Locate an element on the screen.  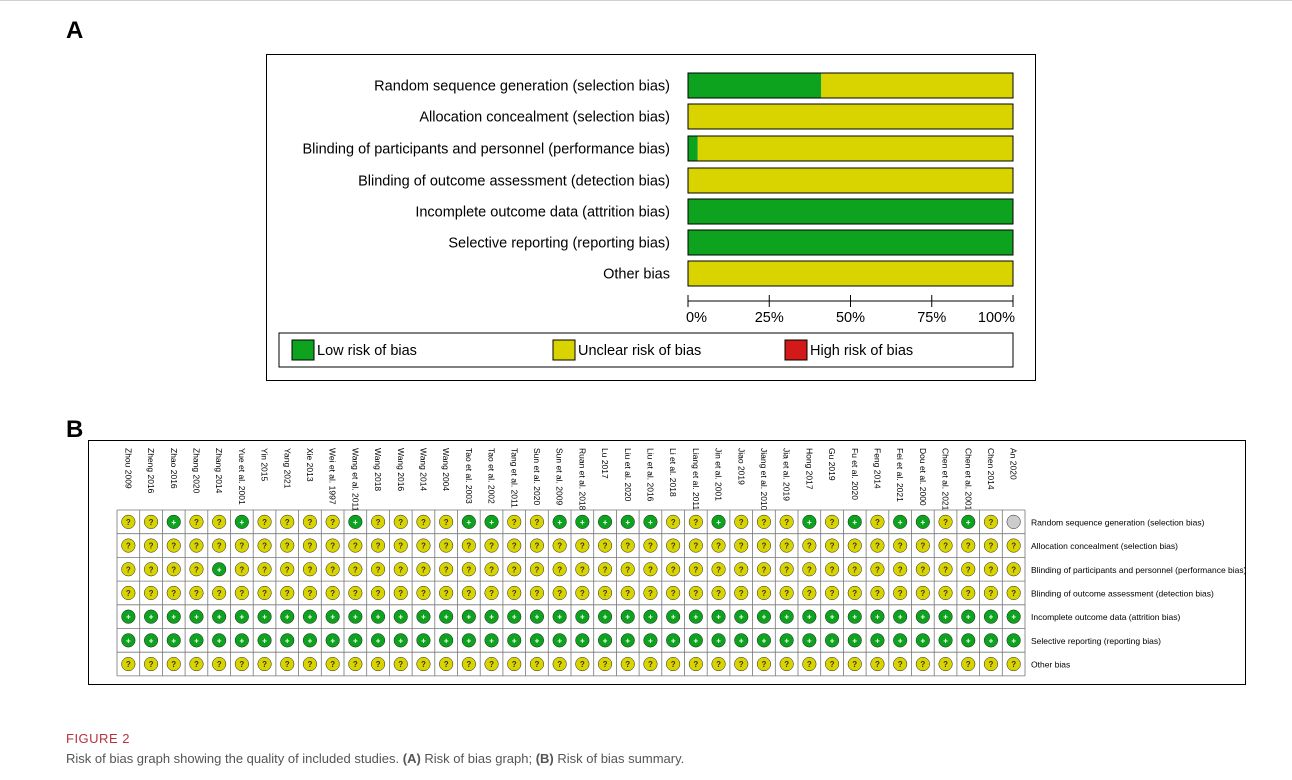
study-label: Wang 2004 is located at coordinates (446, 469).